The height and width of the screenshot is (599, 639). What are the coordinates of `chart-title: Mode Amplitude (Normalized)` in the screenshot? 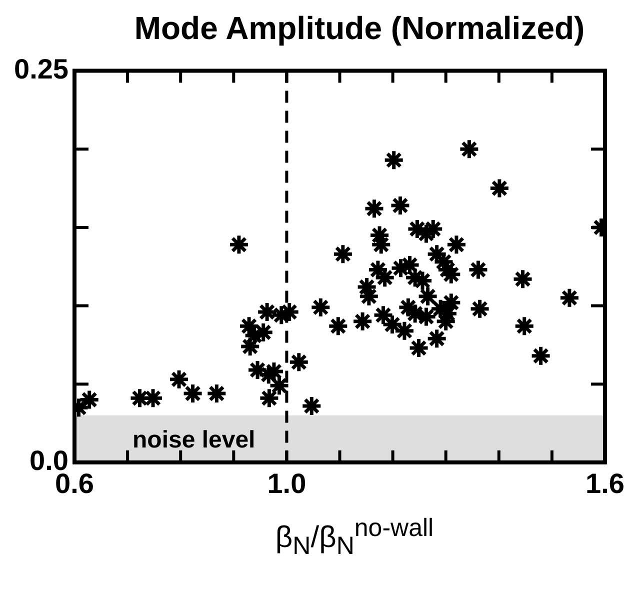 It's located at (359, 28).